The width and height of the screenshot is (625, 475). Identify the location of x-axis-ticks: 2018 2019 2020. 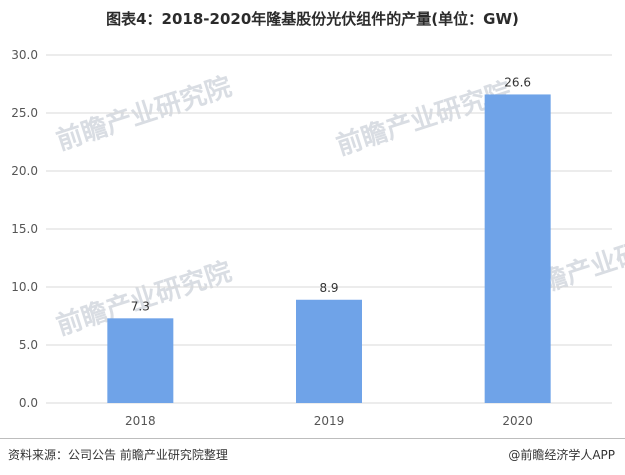
(329, 421).